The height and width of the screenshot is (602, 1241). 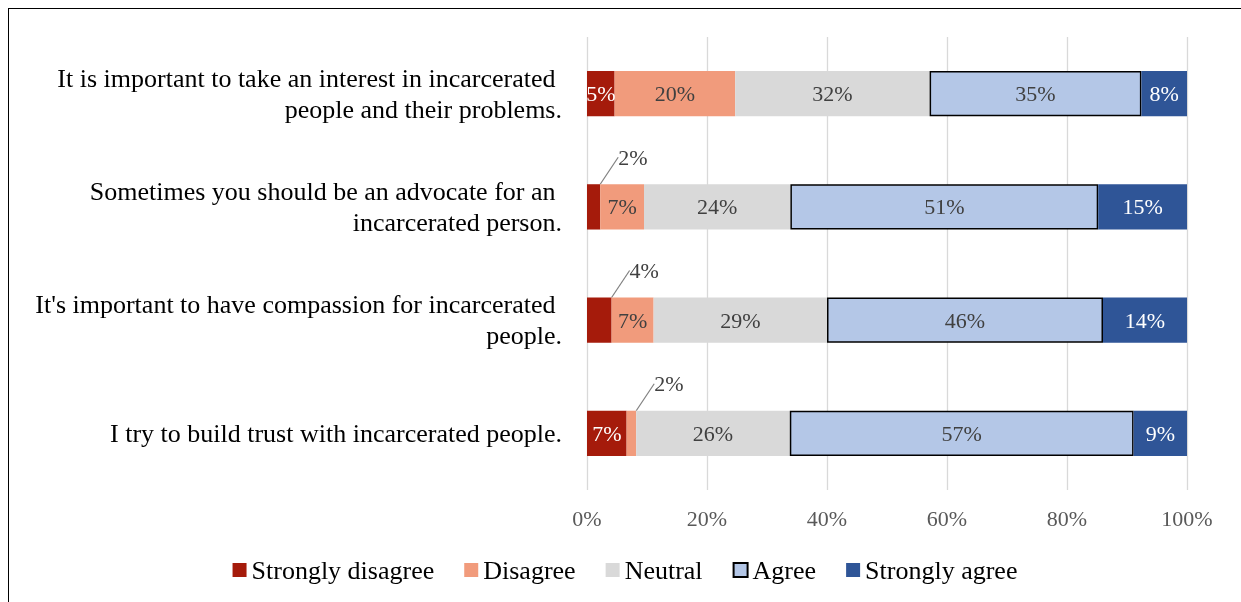 What do you see at coordinates (941, 570) in the screenshot?
I see `legend-label: Strongly agree` at bounding box center [941, 570].